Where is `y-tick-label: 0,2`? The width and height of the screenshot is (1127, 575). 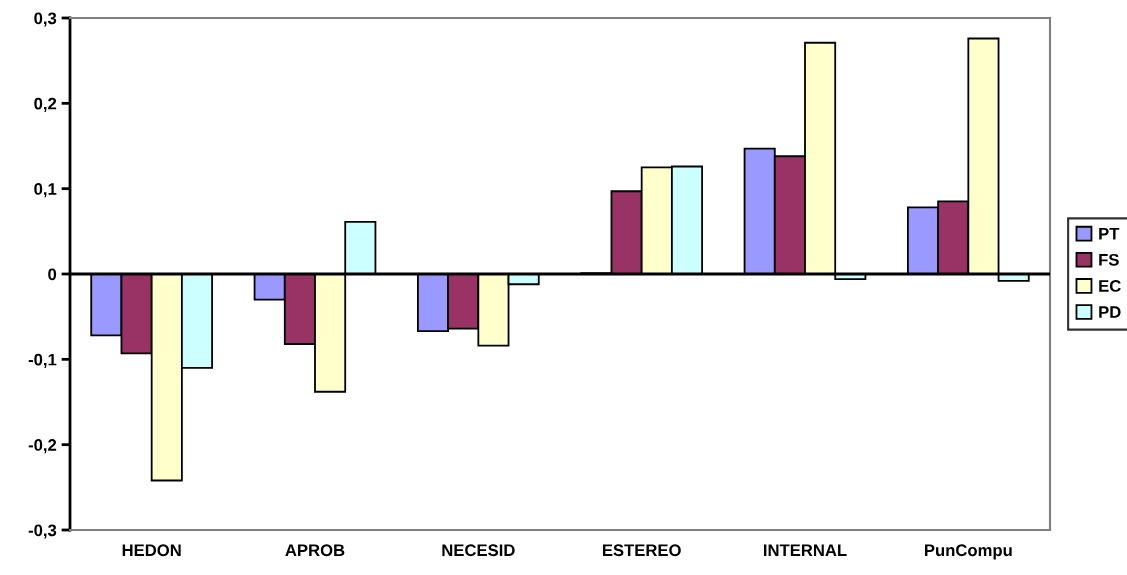
y-tick-label: 0,2 is located at coordinates (45, 104).